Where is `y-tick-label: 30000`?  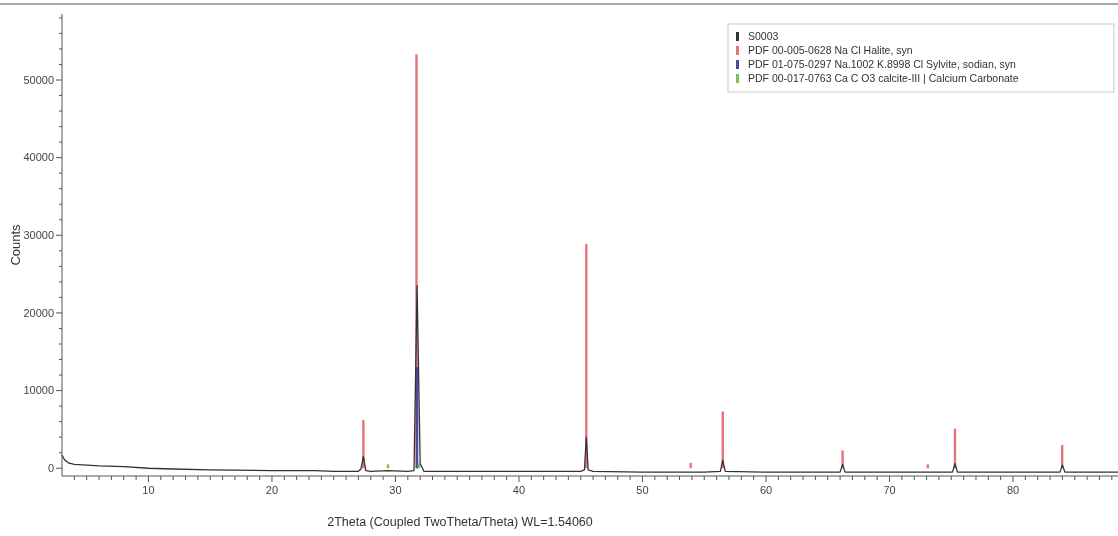
y-tick-label: 30000 is located at coordinates (38, 235).